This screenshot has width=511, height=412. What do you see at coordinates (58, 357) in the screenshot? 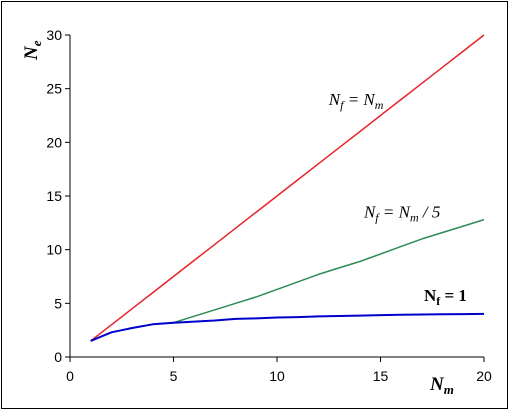
I see `y-tick-label: 0` at bounding box center [58, 357].